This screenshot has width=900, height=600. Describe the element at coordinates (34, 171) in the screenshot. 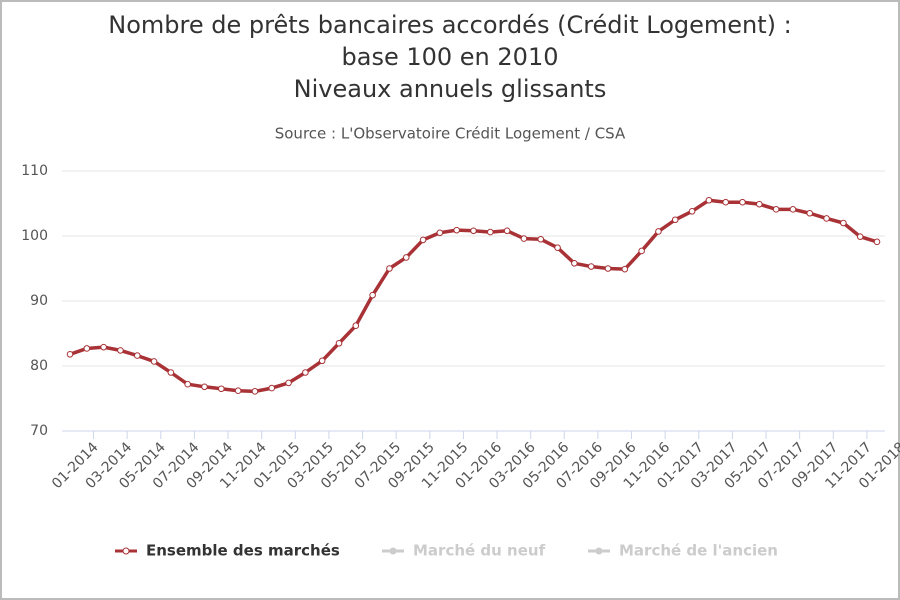

I see `y-tick-label: 110` at that location.